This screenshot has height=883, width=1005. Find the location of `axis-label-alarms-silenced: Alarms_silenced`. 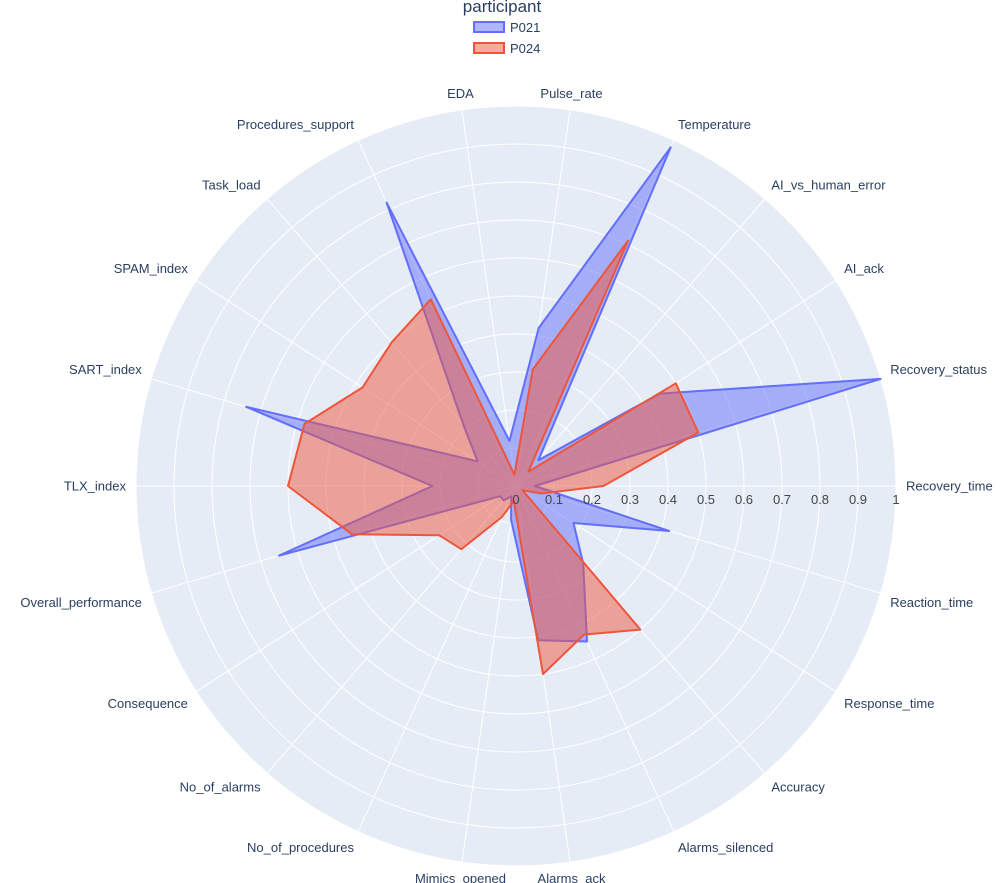

axis-label-alarms-silenced: Alarms_silenced is located at coordinates (725, 847).